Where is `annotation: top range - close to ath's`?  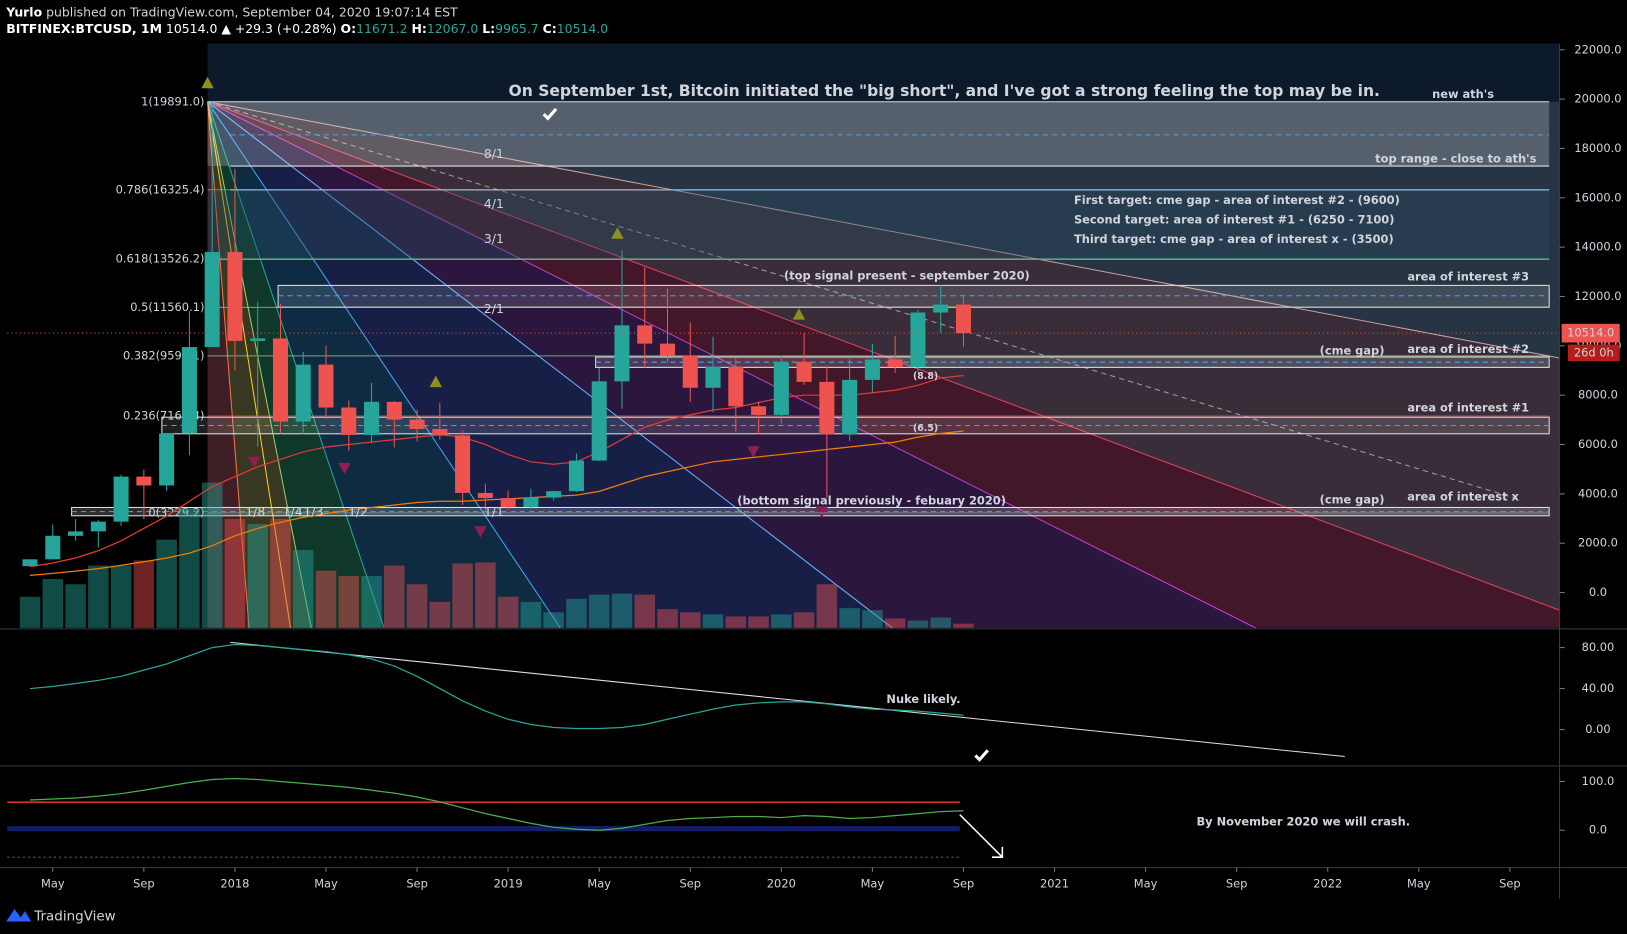
annotation: top range - close to ath's is located at coordinates (1455, 158).